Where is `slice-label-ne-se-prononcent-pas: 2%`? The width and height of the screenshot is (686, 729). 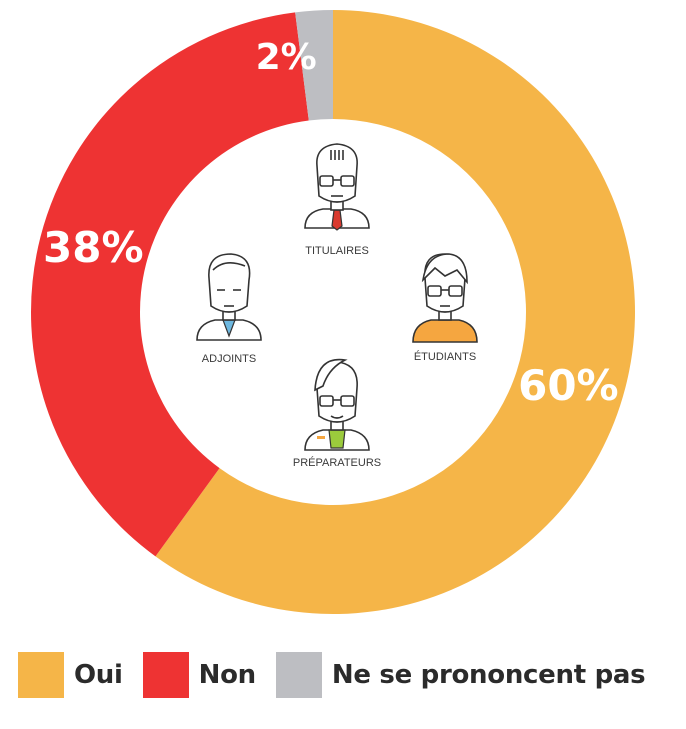 slice-label-ne-se-prononcent-pas: 2% is located at coordinates (286, 57).